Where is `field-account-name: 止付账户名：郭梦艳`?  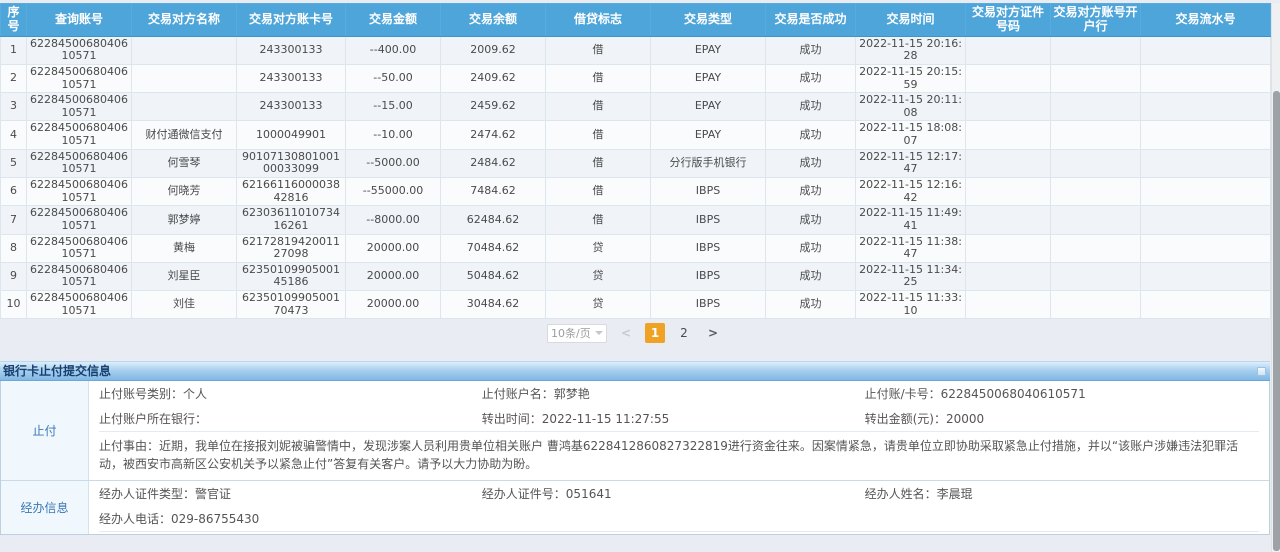
field-account-name: 止付账户名：郭梦艳 is located at coordinates (535, 394).